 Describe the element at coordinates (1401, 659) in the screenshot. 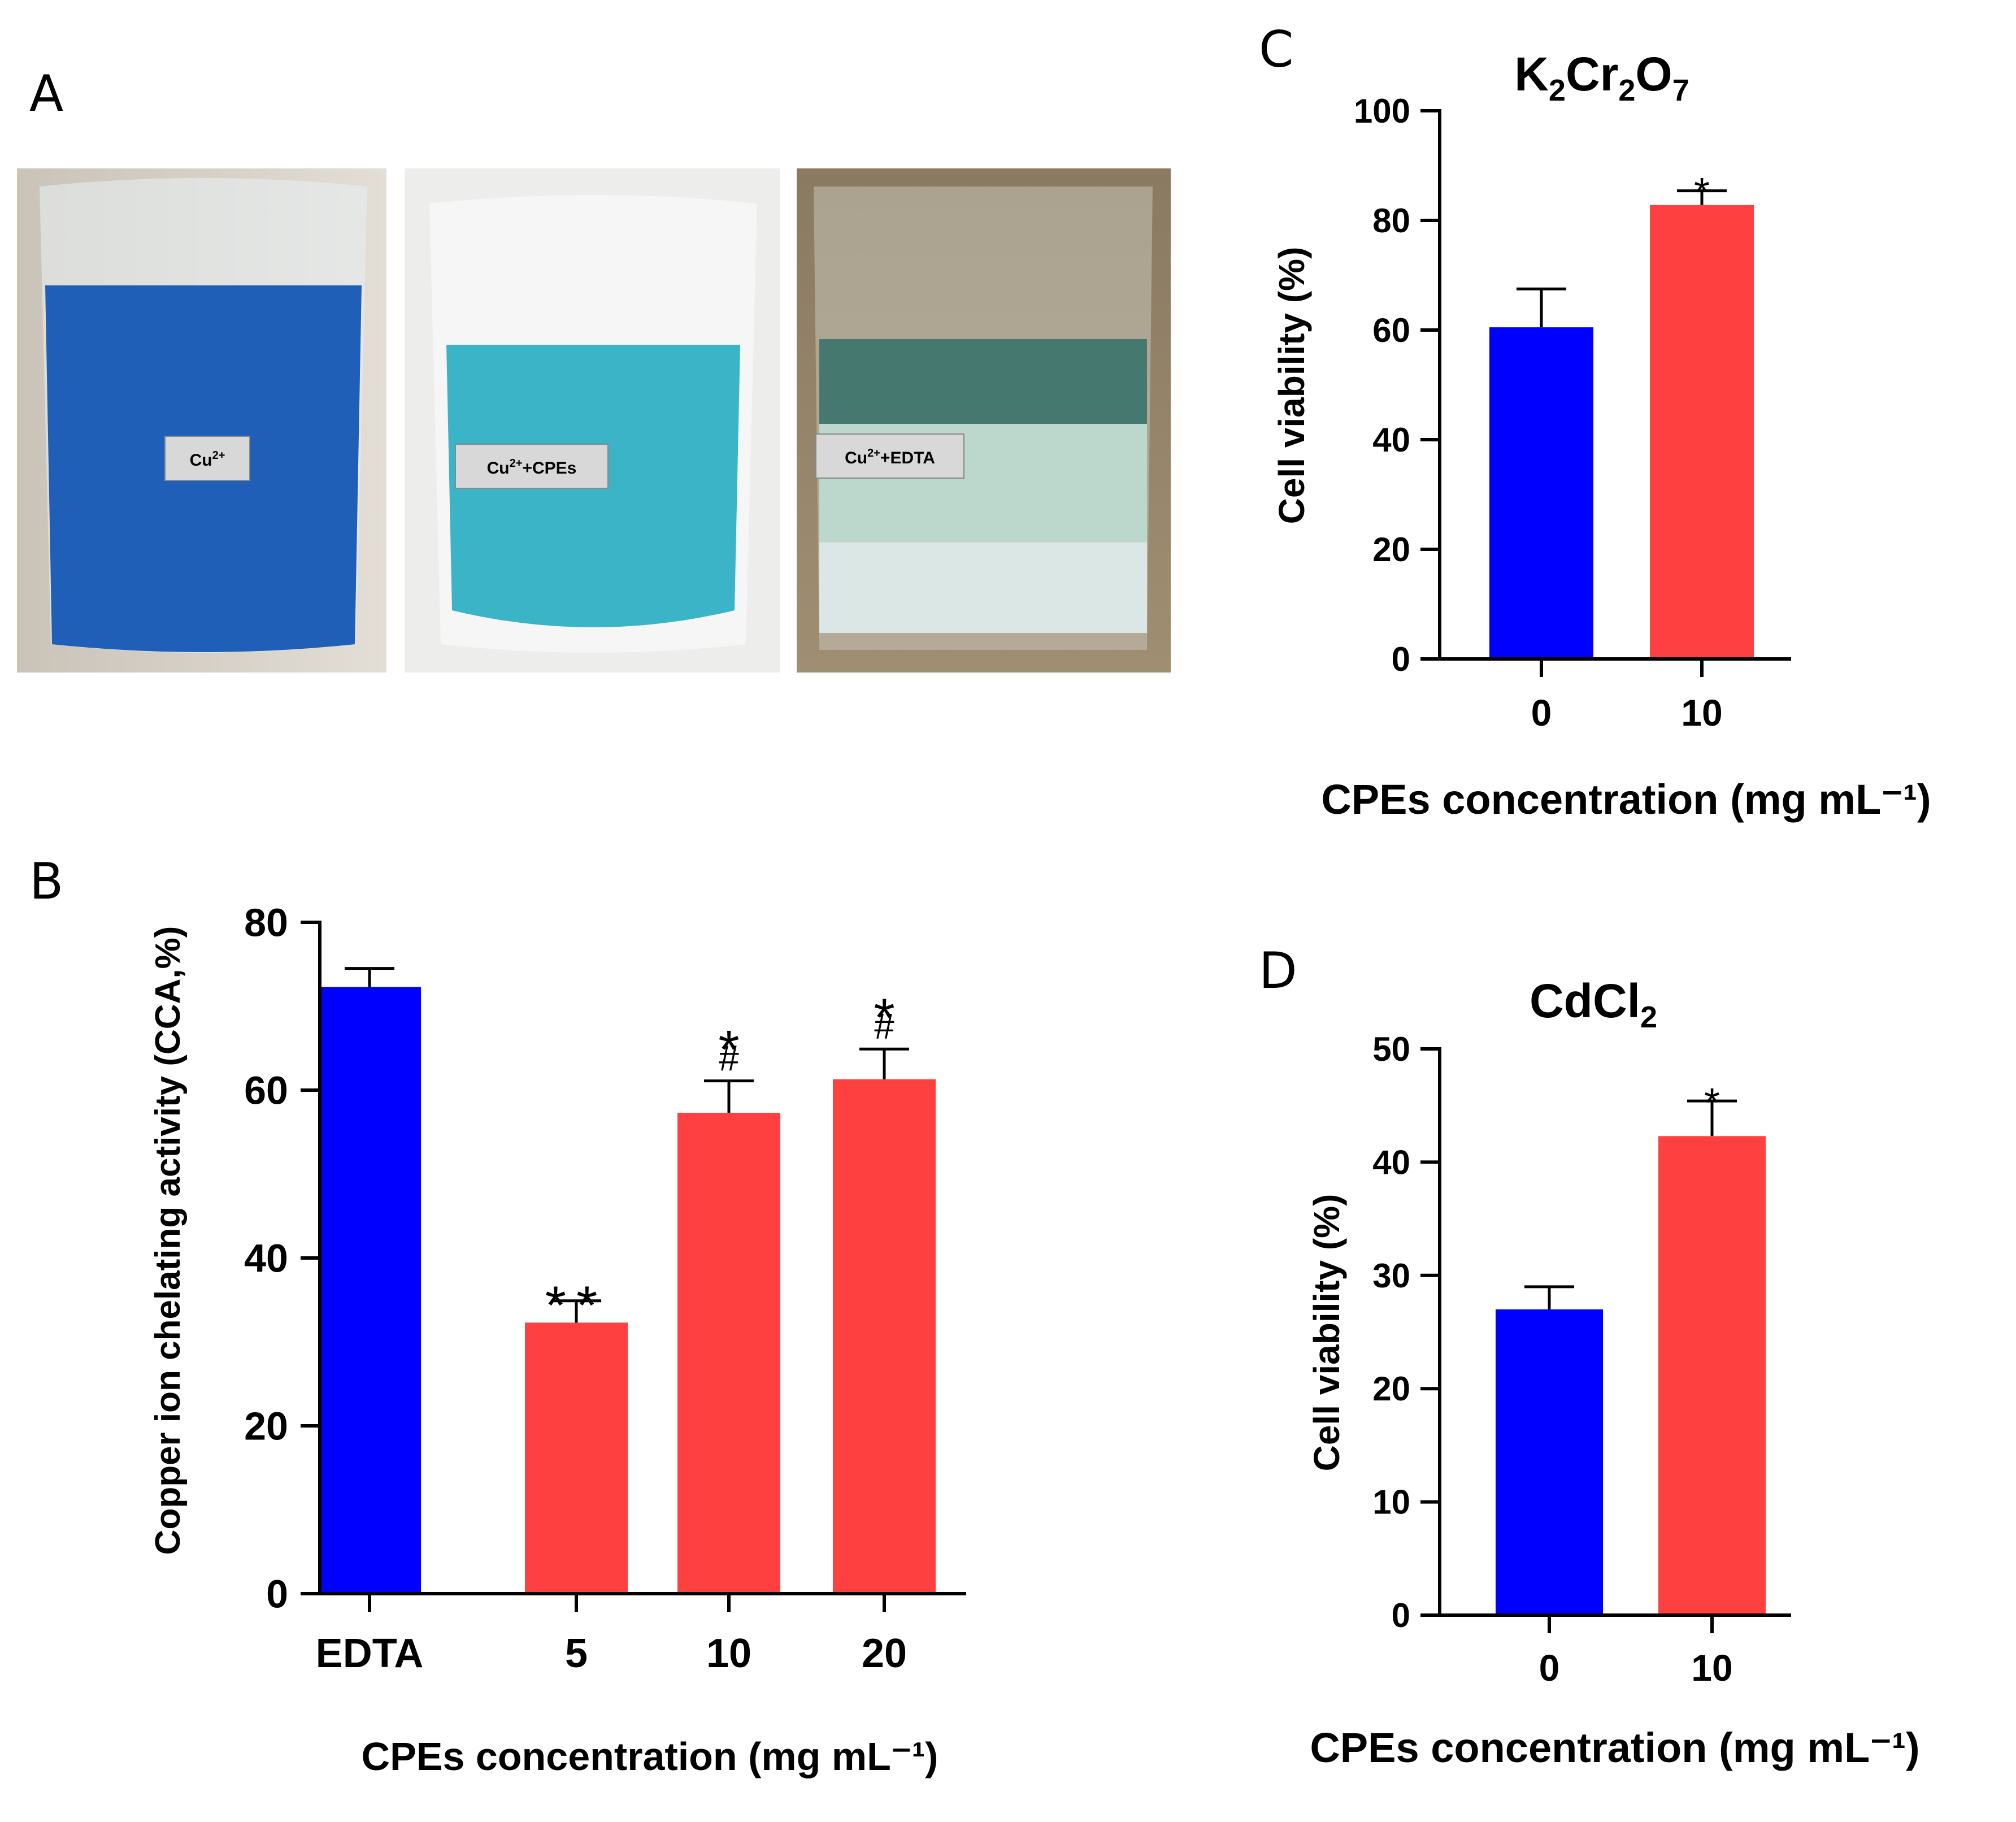

I see `chart-c-ytick-label: 0` at that location.